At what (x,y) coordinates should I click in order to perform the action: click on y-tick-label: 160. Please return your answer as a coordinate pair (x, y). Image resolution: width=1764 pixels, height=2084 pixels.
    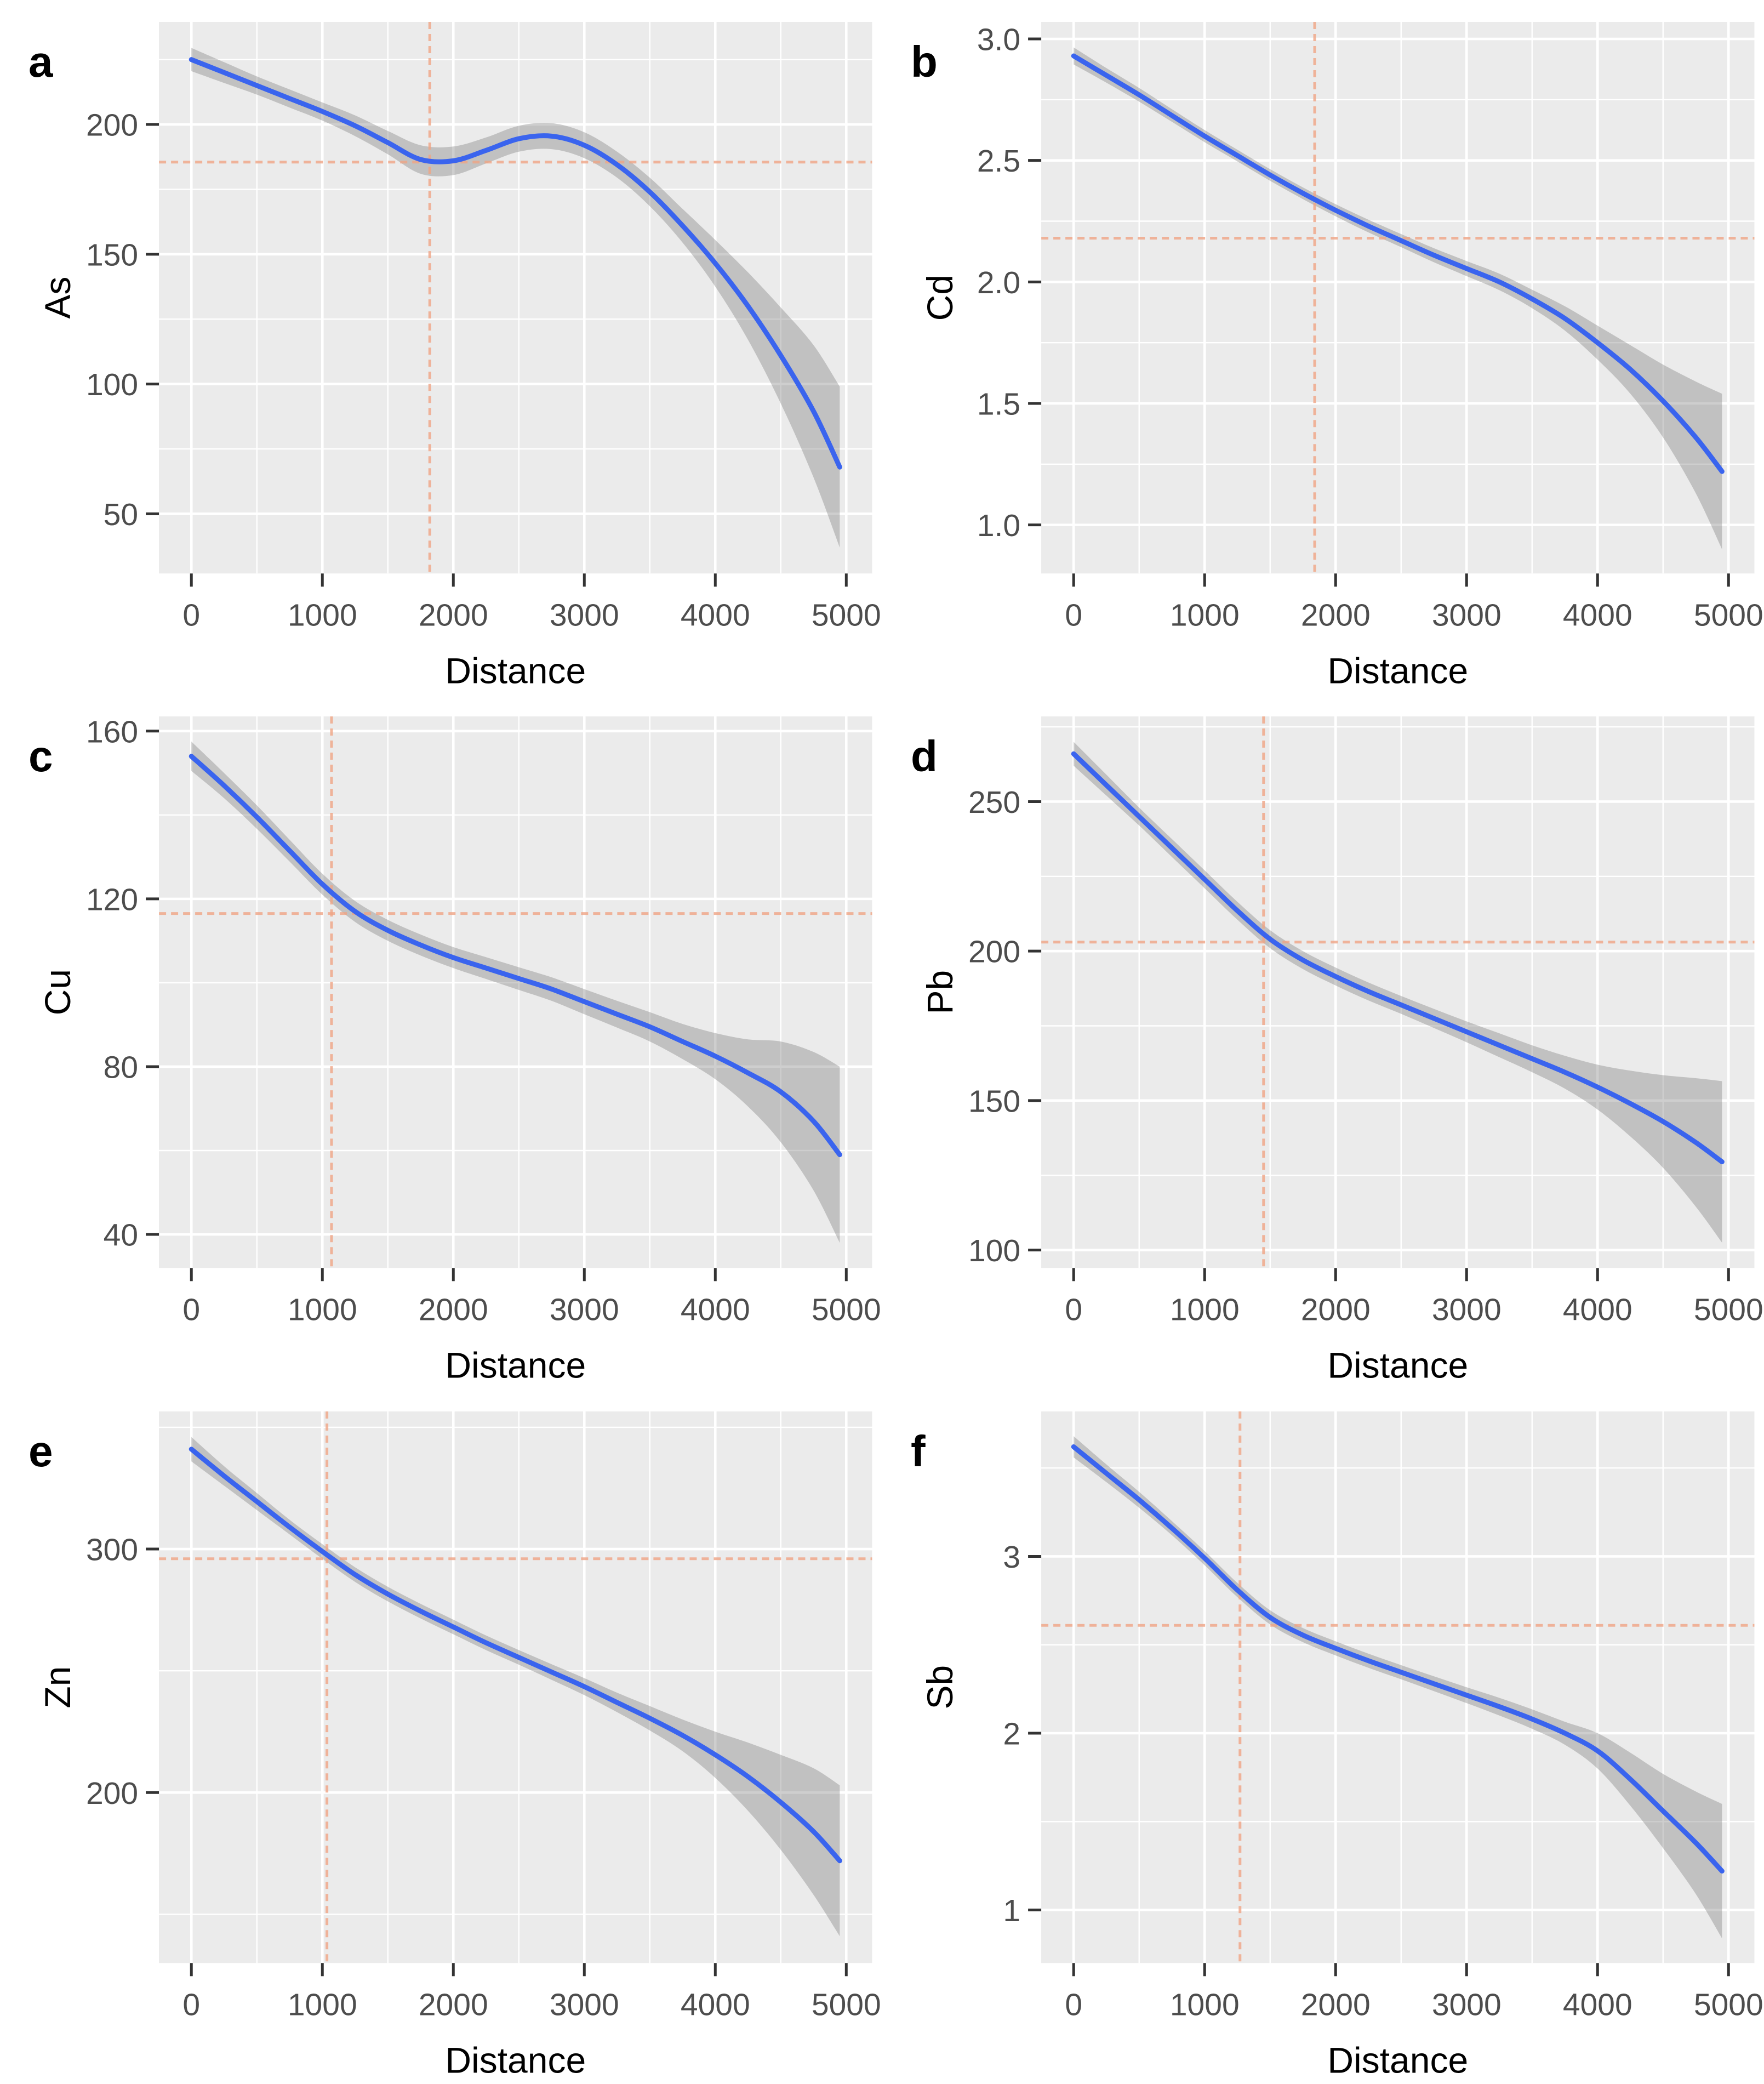
    Looking at the image, I should click on (112, 732).